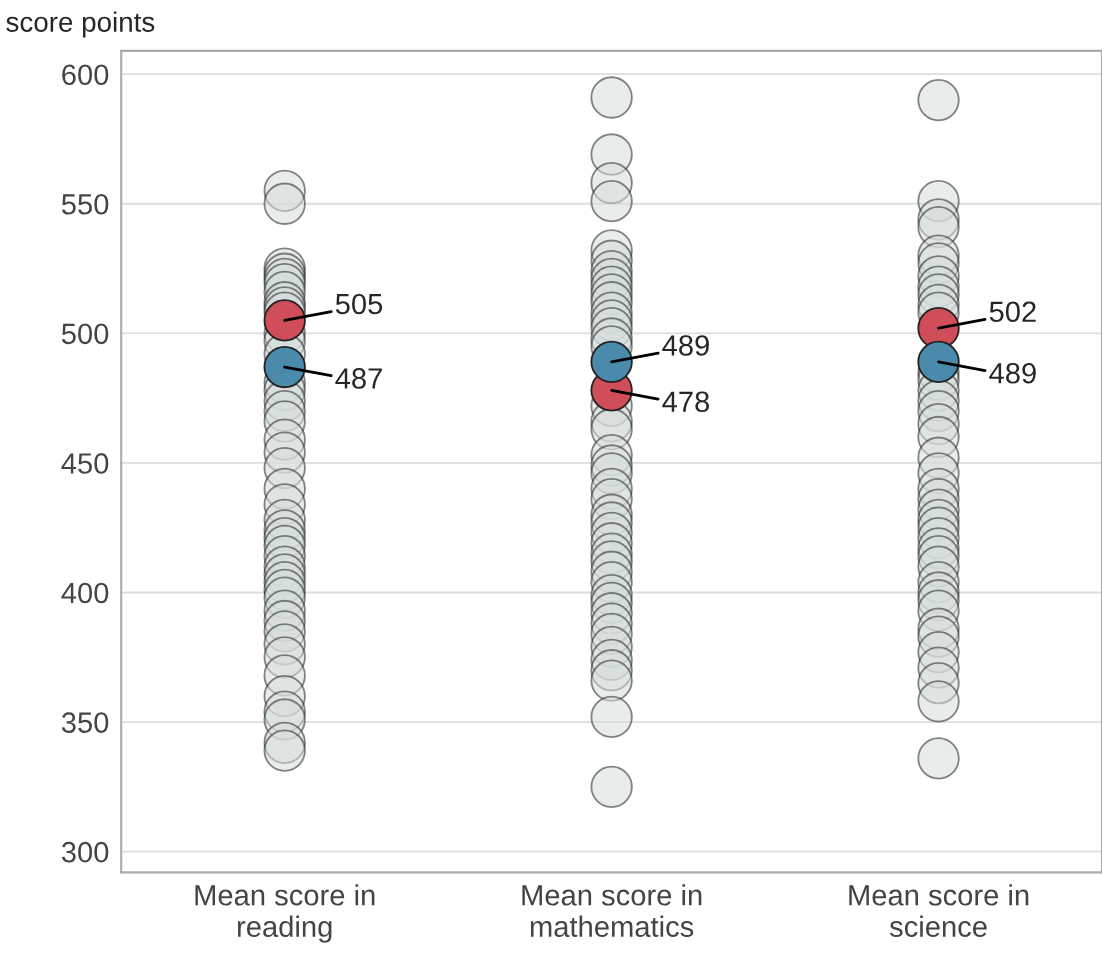 This screenshot has width=1102, height=978. What do you see at coordinates (685, 402) in the screenshot?
I see `data-label: 478` at bounding box center [685, 402].